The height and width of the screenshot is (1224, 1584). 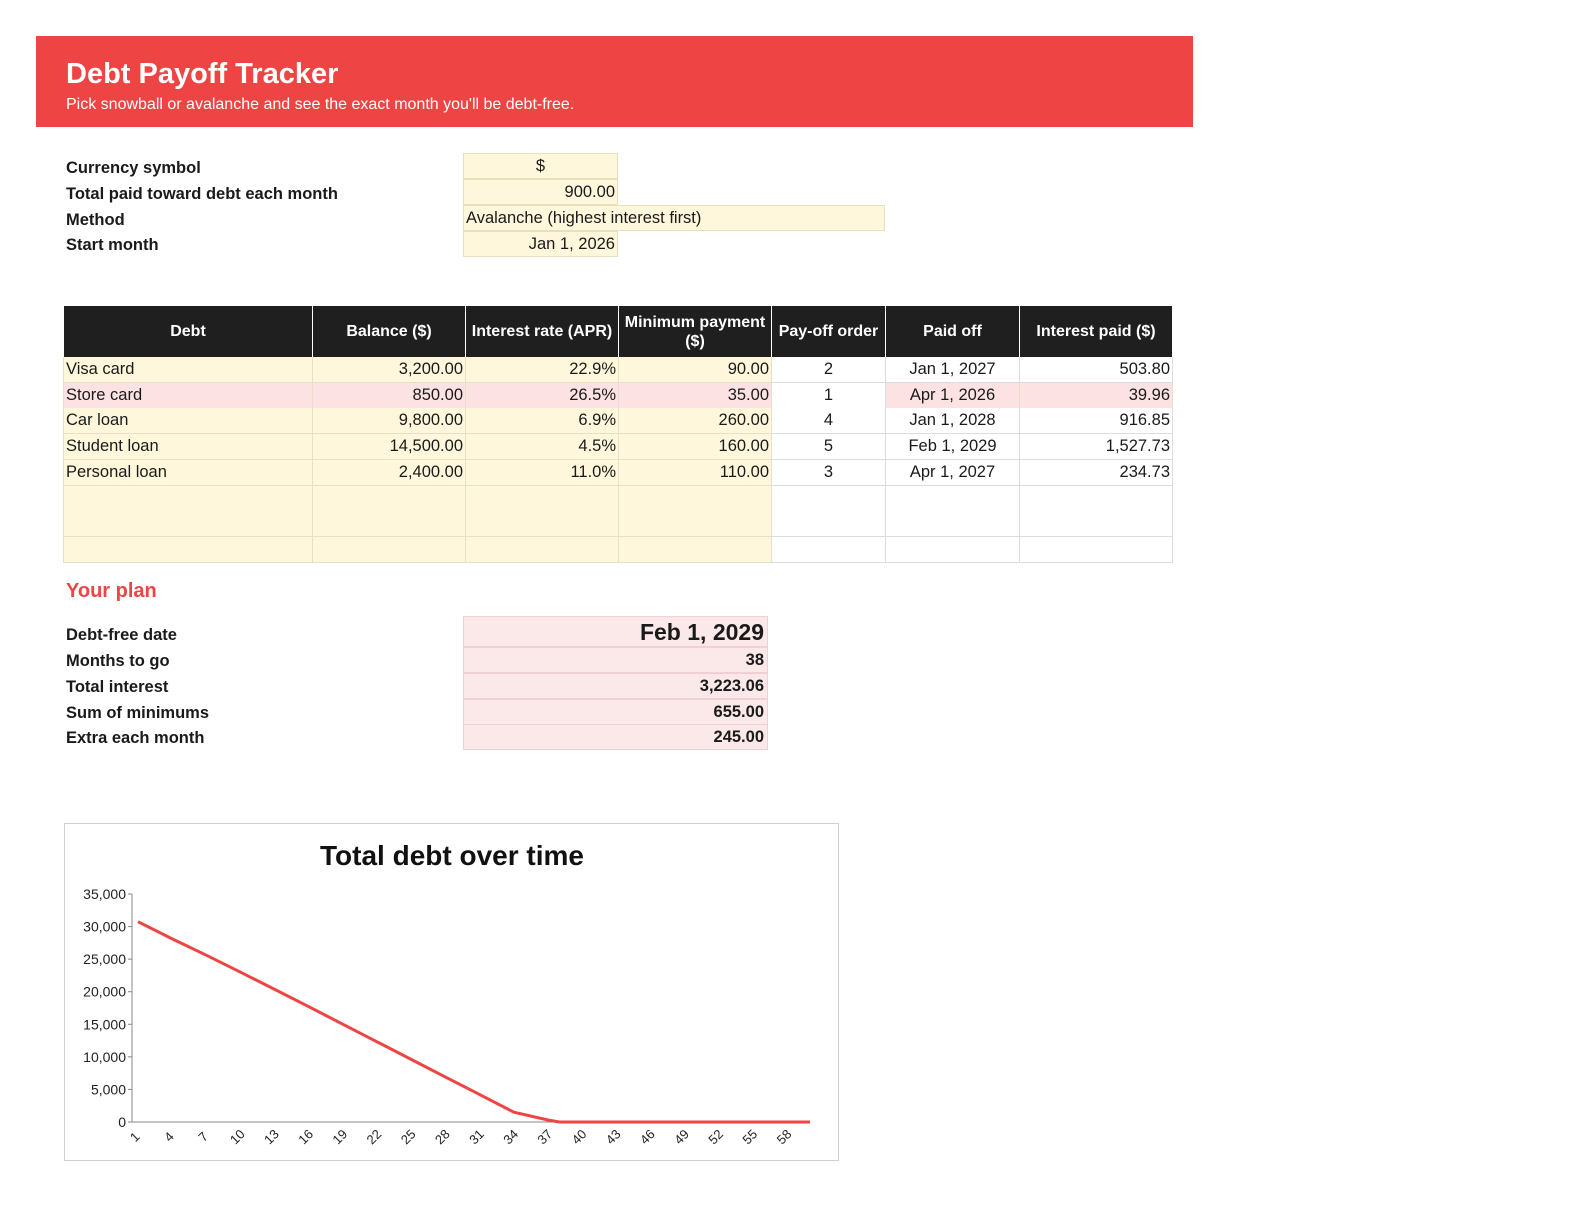 I want to click on page-title: Debt Payoff Tracker, so click(x=202, y=74).